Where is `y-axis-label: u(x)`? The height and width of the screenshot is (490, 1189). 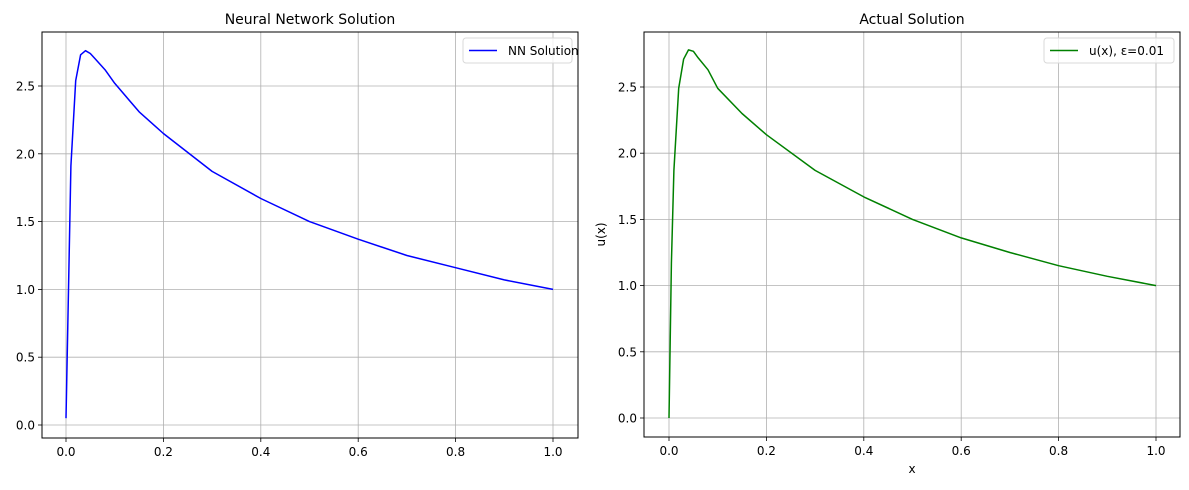
y-axis-label: u(x) is located at coordinates (601, 234).